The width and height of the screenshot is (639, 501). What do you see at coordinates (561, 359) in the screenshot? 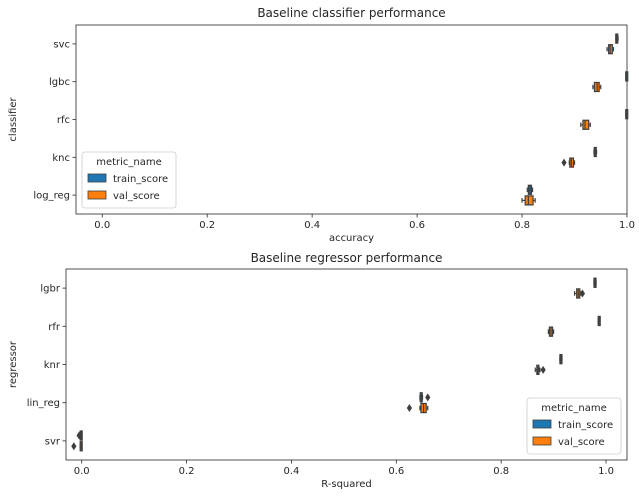
I see `box-train_score-knr` at bounding box center [561, 359].